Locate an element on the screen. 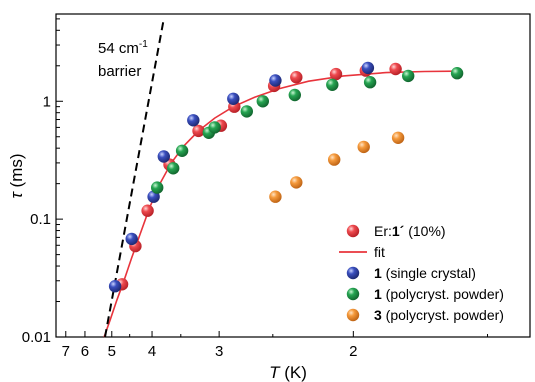  x-tick-label: 2 is located at coordinates (353, 351).